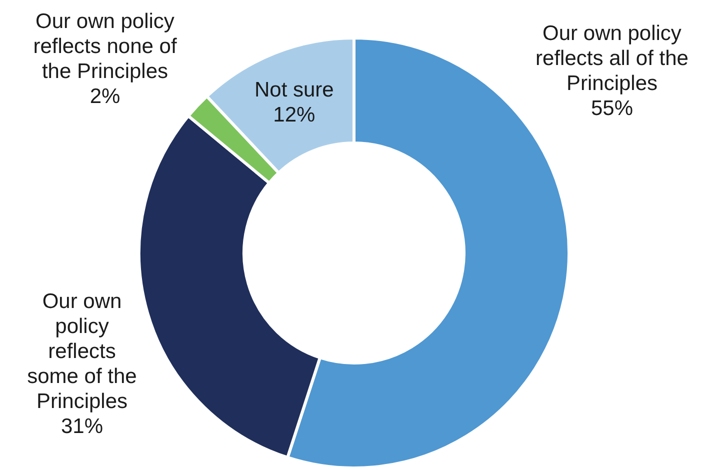 Image resolution: width=706 pixels, height=470 pixels. Describe the element at coordinates (612, 58) in the screenshot. I see `slice-label: Our own policy reflects all of the Principles` at that location.